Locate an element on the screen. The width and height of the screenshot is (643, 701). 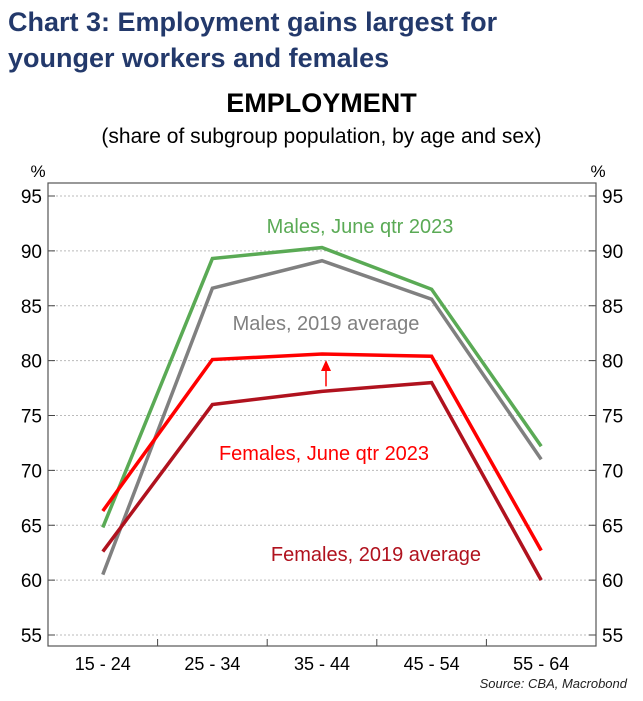
y-tick-label-left: 90 is located at coordinates (31, 252).